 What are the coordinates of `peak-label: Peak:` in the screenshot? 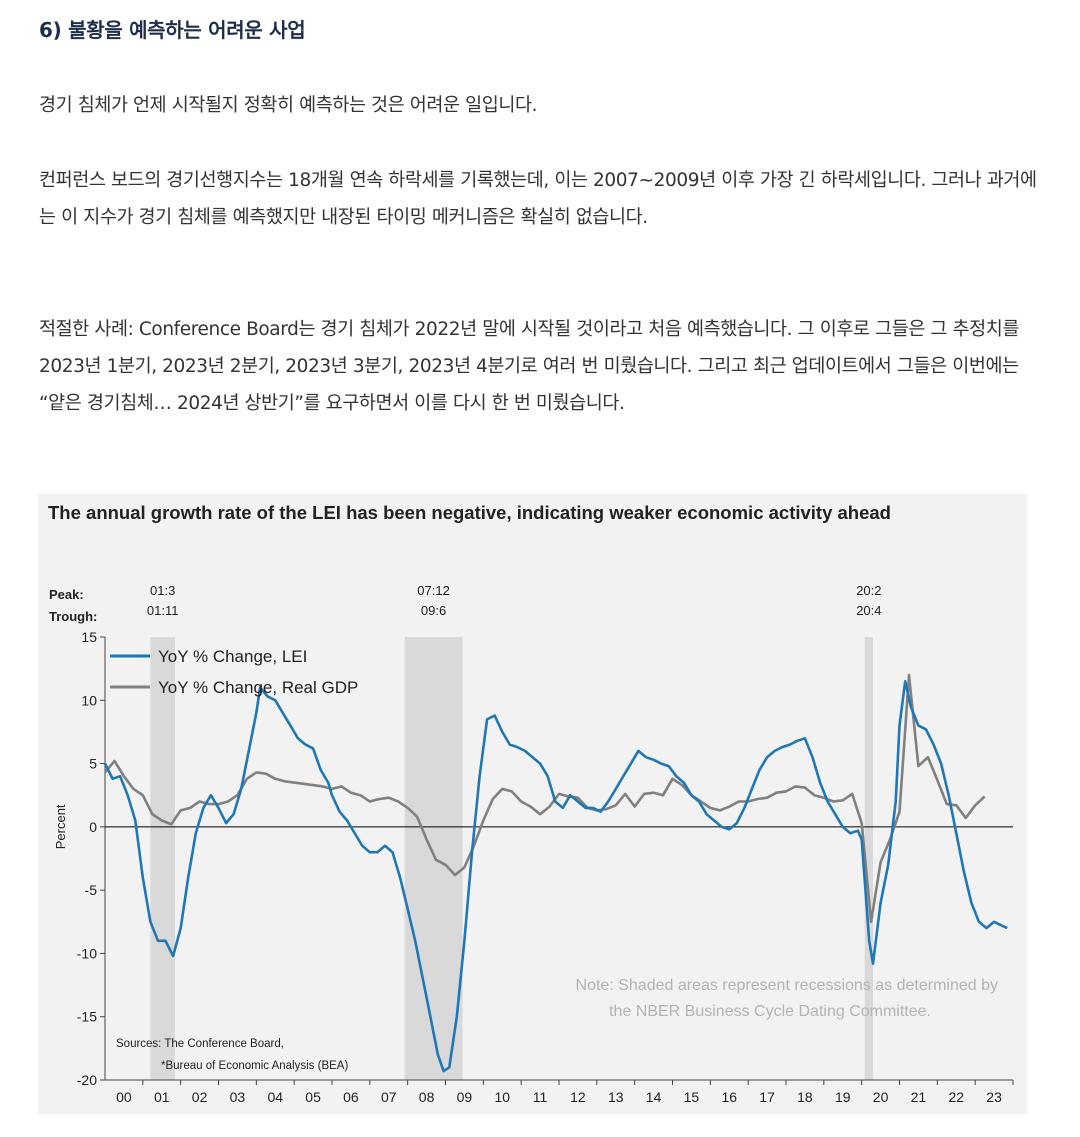 It's located at (66, 594).